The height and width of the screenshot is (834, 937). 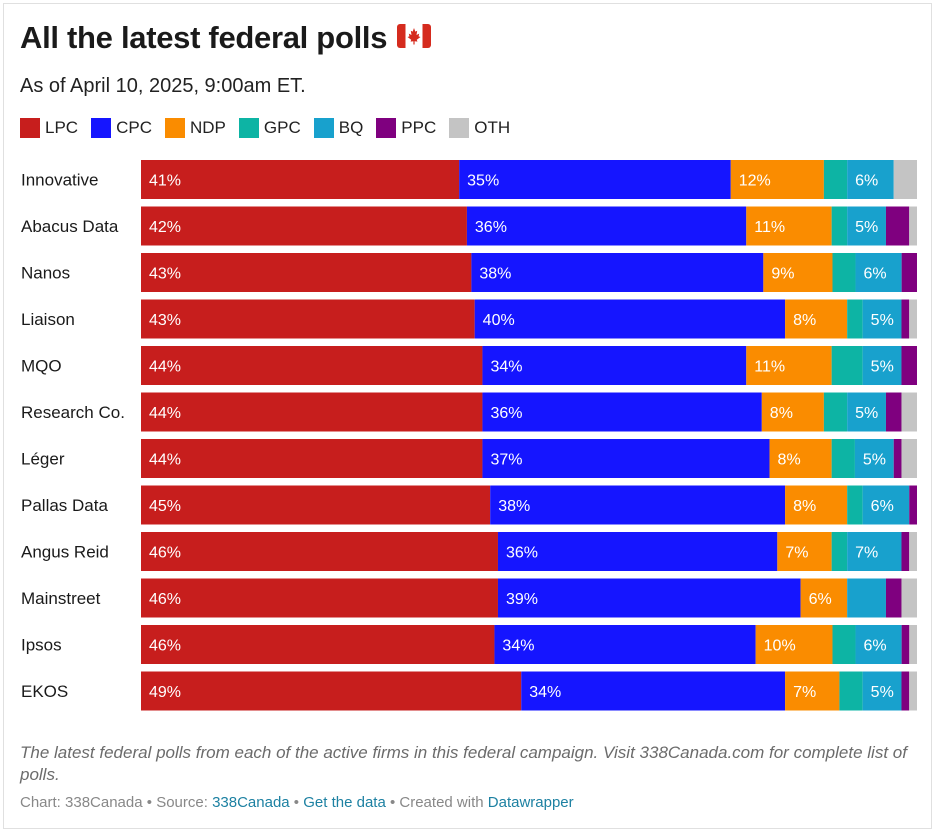 I want to click on bar-row: Ipsos 46% 34% 10% 6%, so click(x=469, y=644).